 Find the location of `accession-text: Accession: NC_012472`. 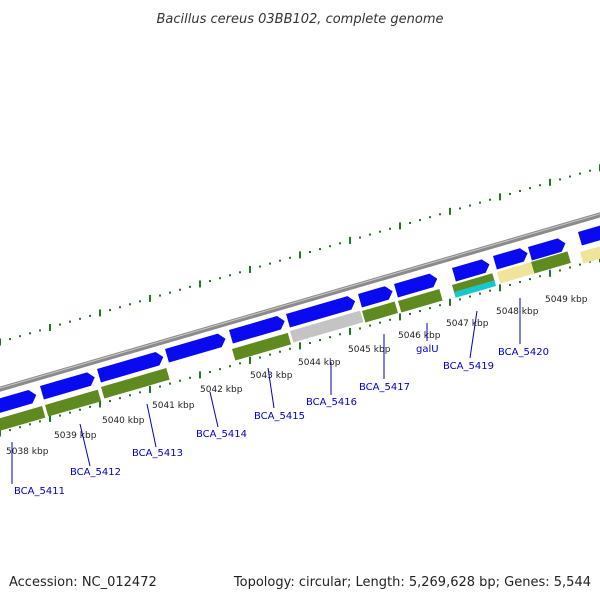

accession-text: Accession: NC_012472 is located at coordinates (83, 582).